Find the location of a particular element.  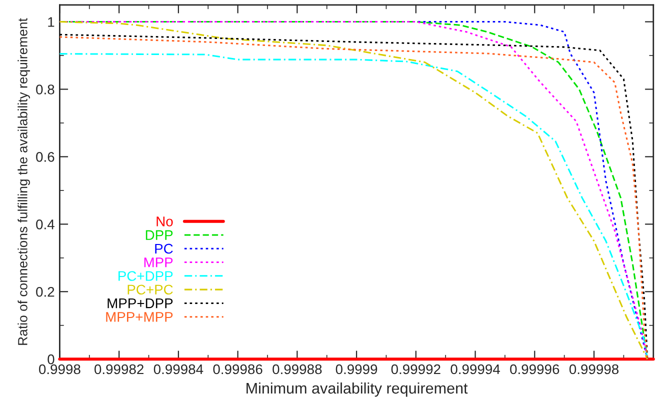

y-tick-label: 0.2 is located at coordinates (45, 291).